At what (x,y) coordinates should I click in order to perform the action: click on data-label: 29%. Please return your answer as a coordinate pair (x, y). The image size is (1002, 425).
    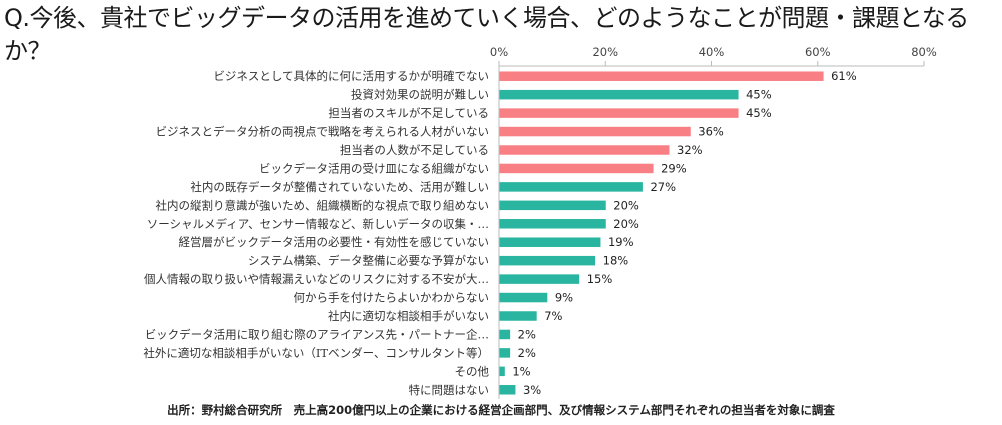
    Looking at the image, I should click on (674, 168).